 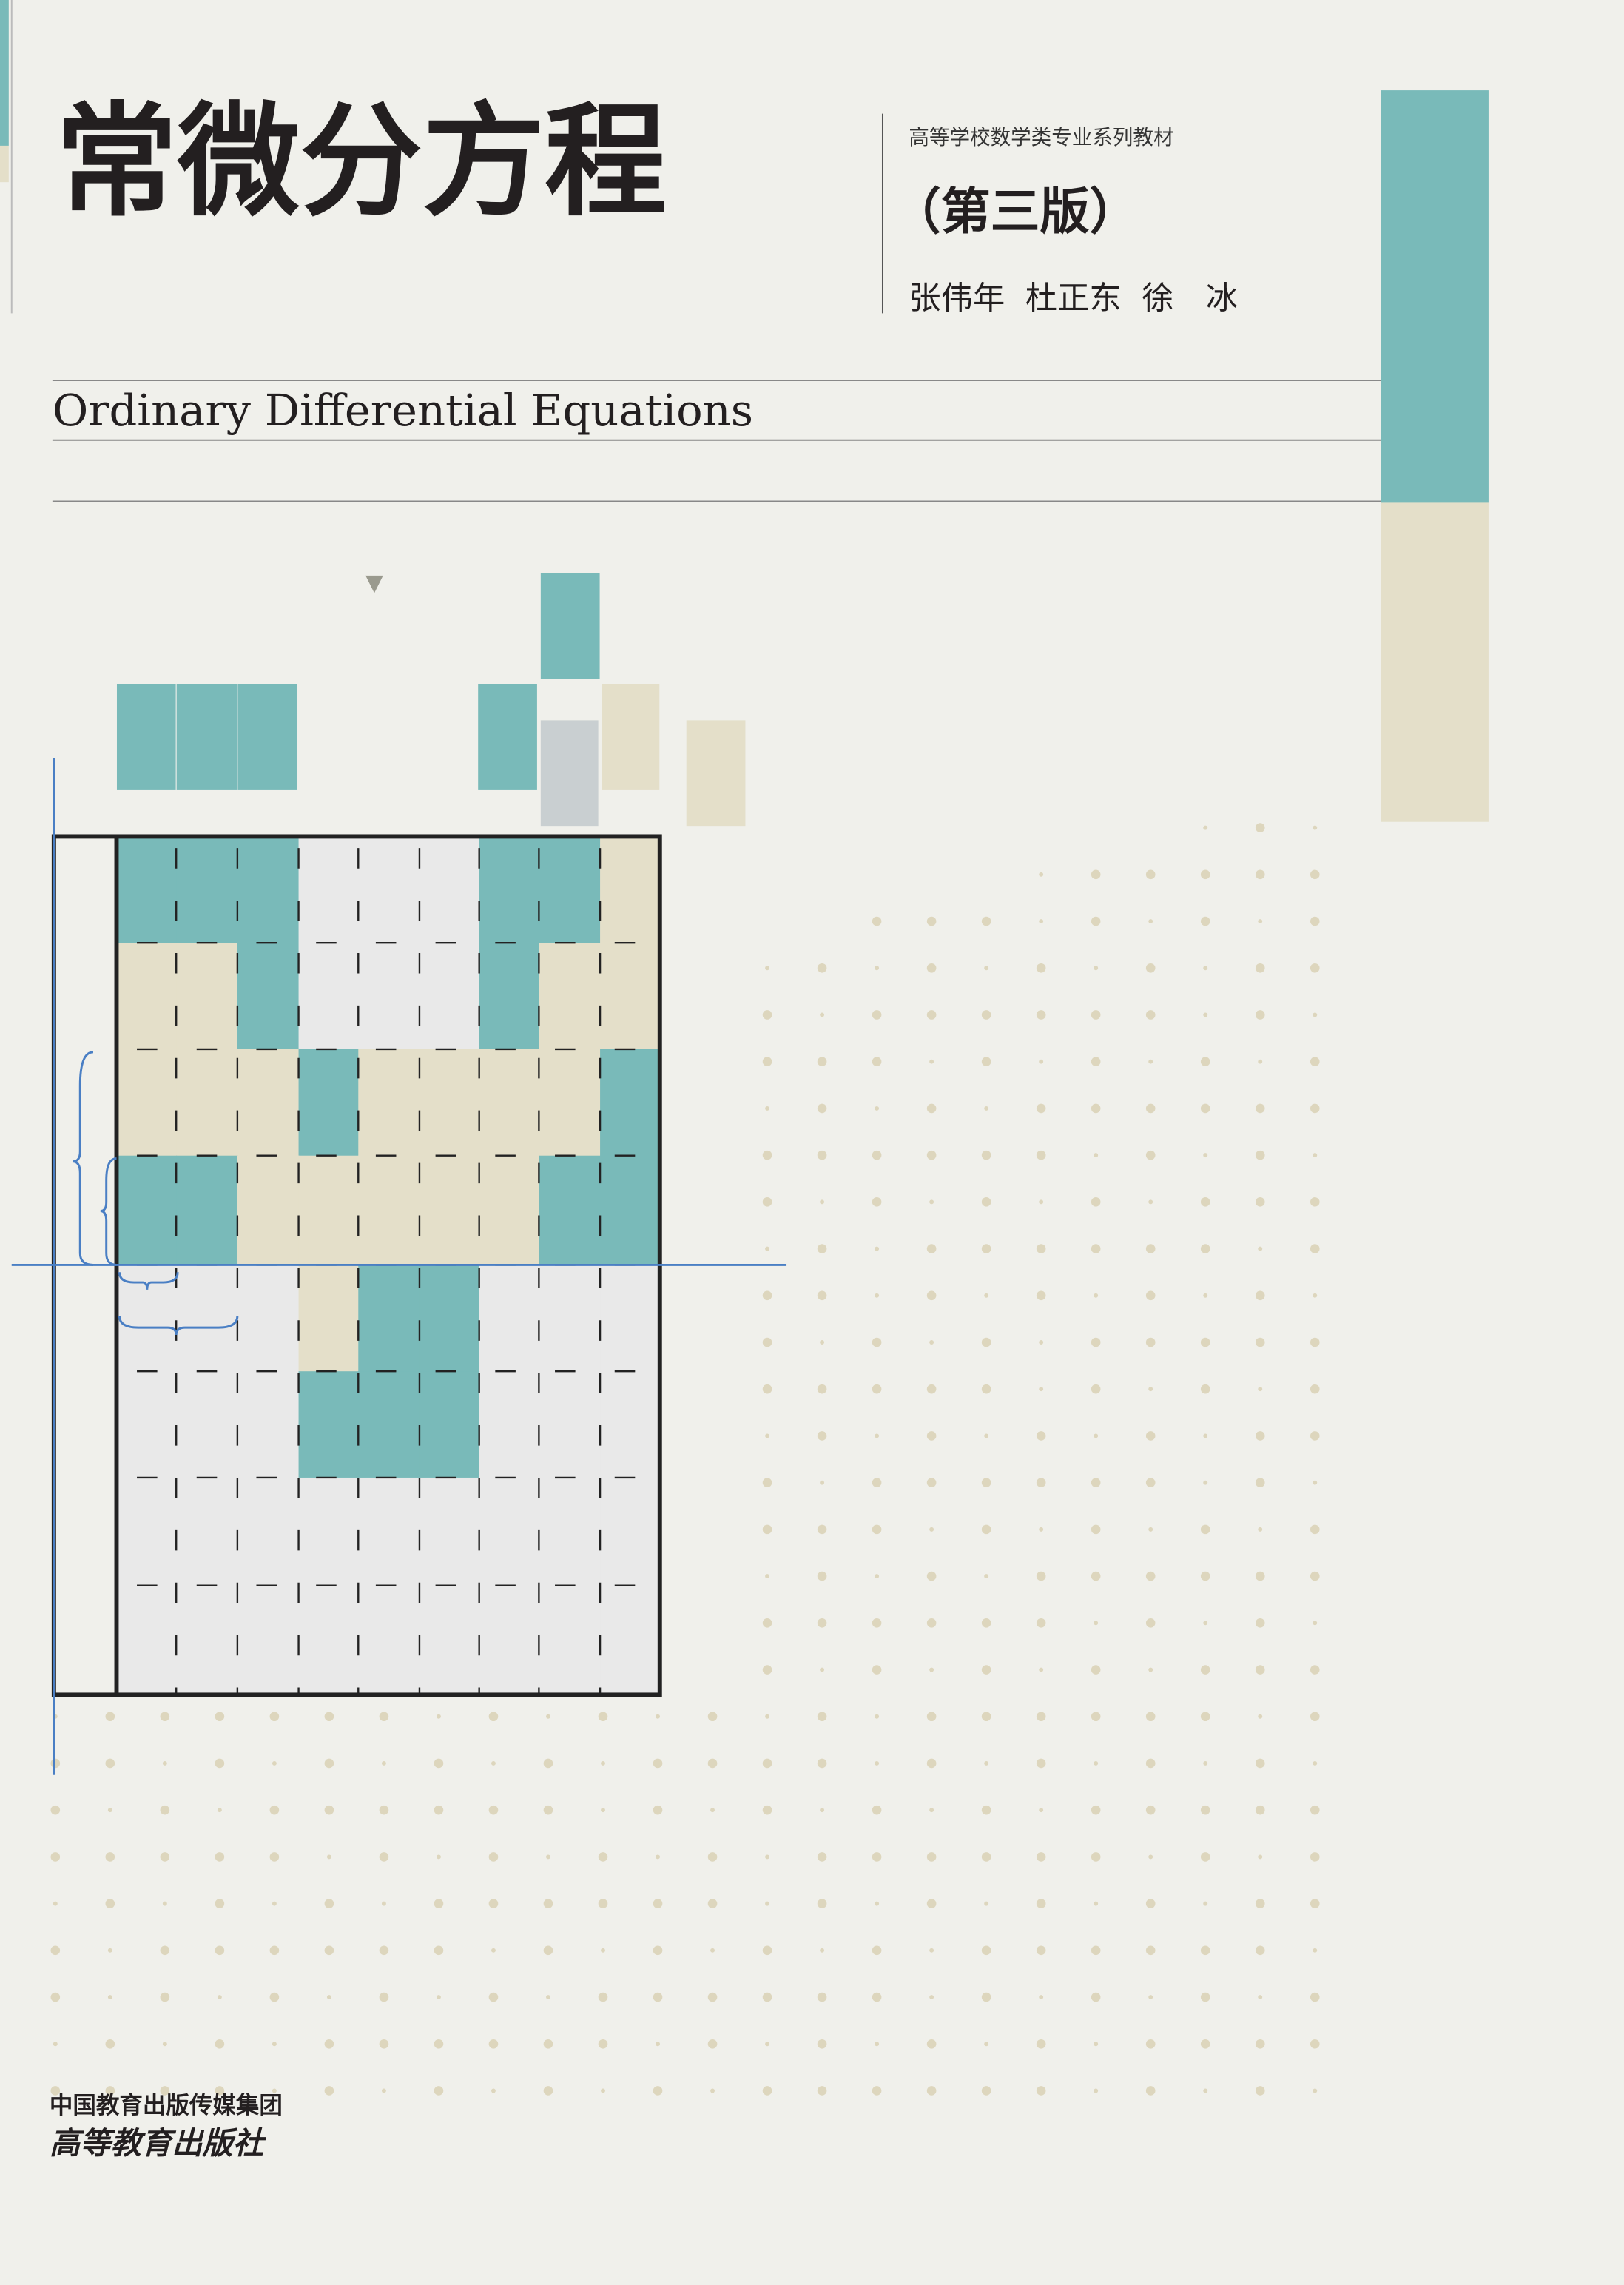 I want to click on edge-strip, so click(x=4, y=73).